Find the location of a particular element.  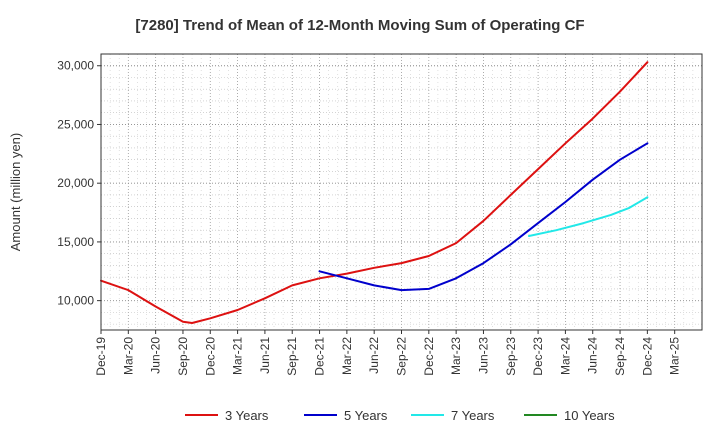

y-tick-label: 20,000 is located at coordinates (75, 183).